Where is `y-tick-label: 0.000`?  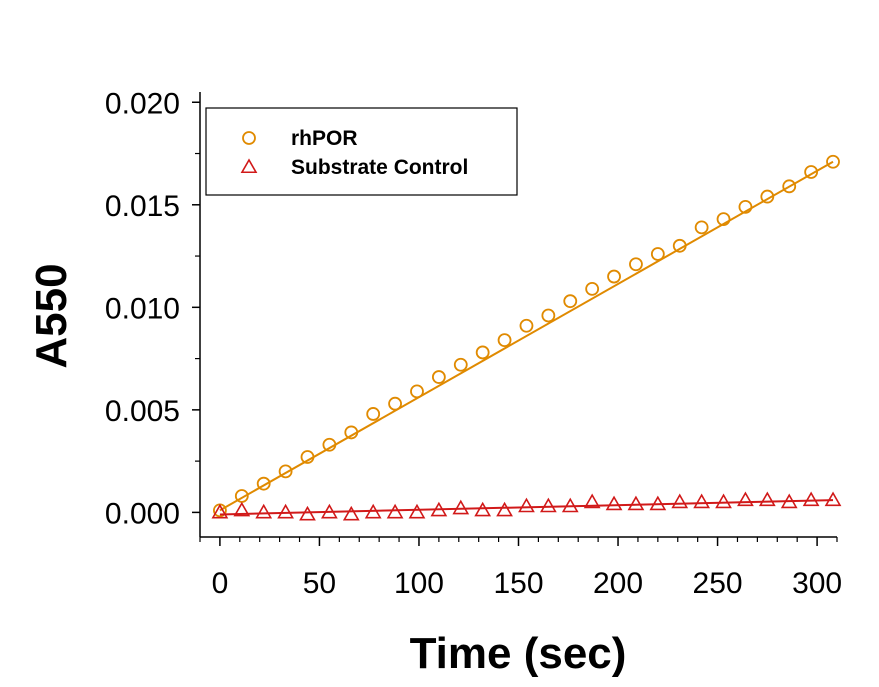 y-tick-label: 0.000 is located at coordinates (142, 513).